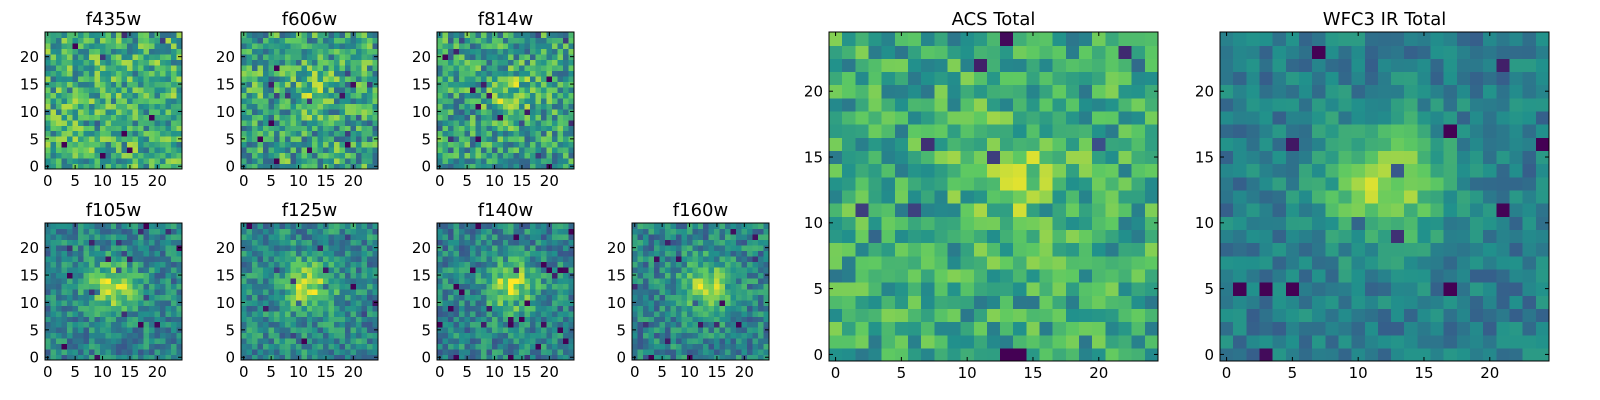 The height and width of the screenshot is (400, 1600). Describe the element at coordinates (225, 303) in the screenshot. I see `y-tick-label: 10` at that location.